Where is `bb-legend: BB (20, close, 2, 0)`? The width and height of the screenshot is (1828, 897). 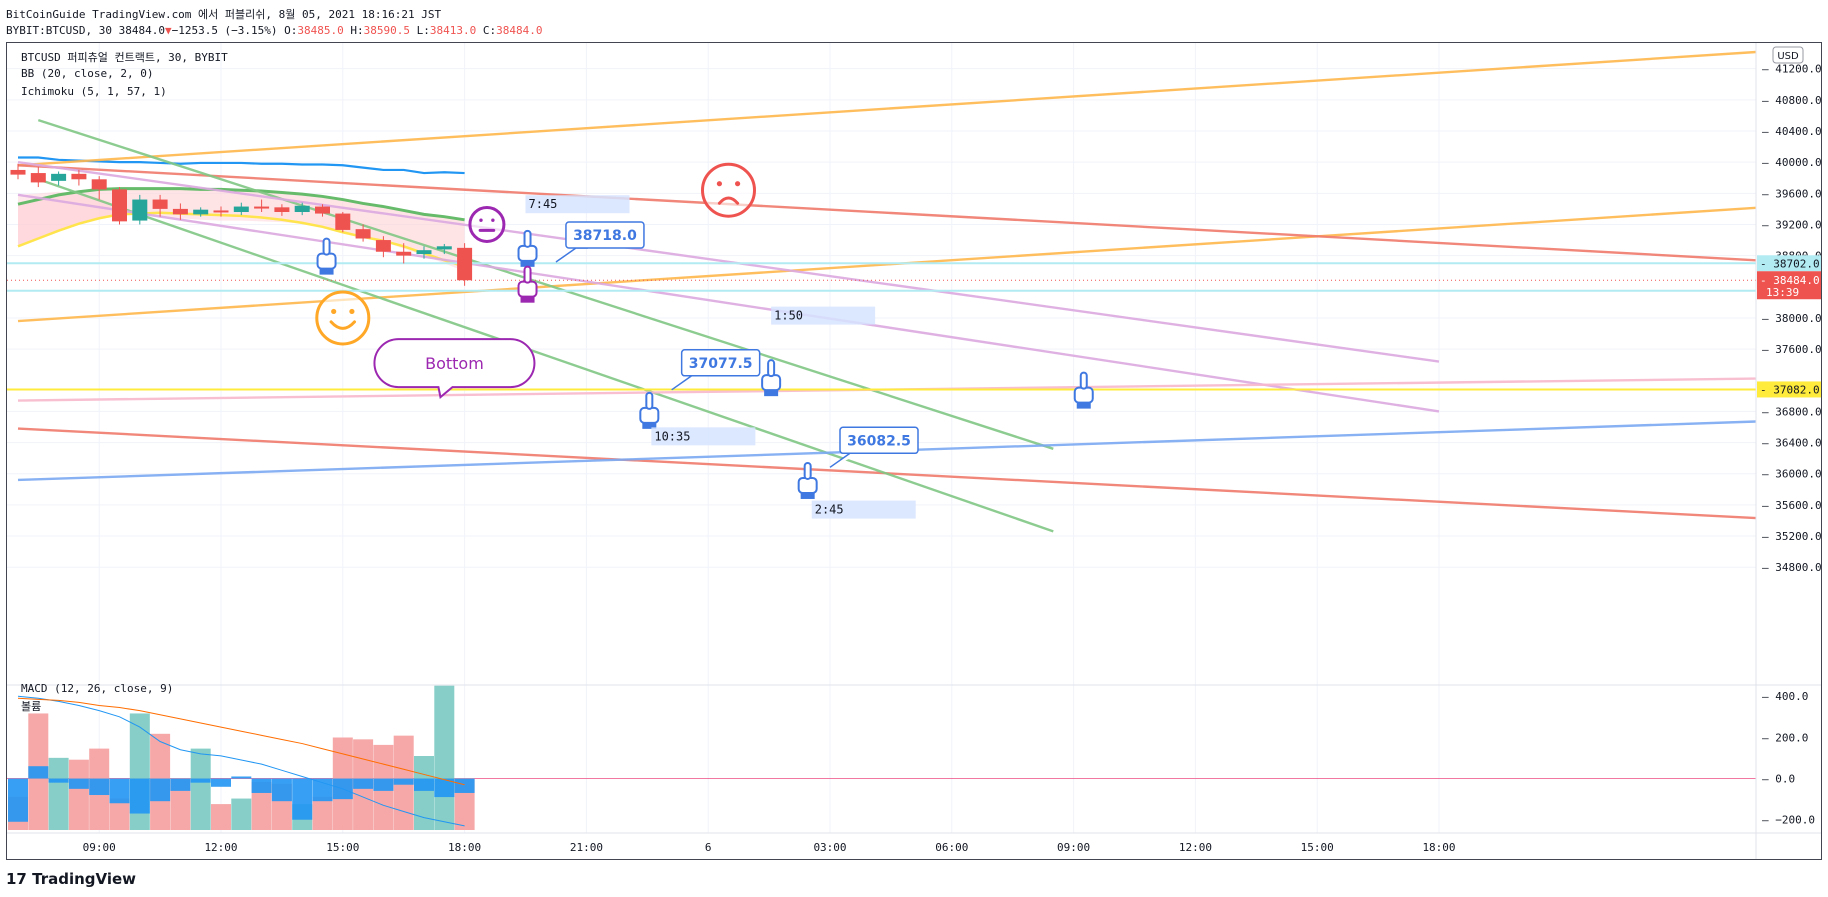 bb-legend: BB (20, close, 2, 0) is located at coordinates (87, 73).